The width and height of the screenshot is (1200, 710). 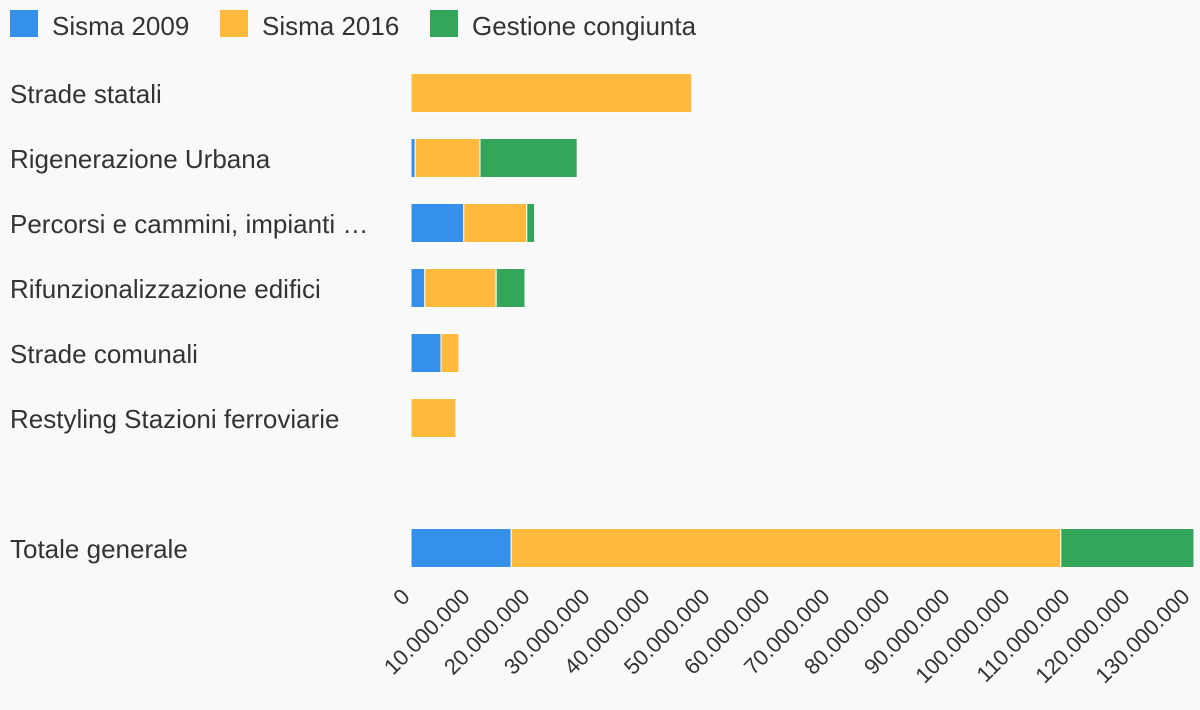 I want to click on legend: Sisma 2009 Sisma 2016 Gestione congiunta, so click(x=353, y=25).